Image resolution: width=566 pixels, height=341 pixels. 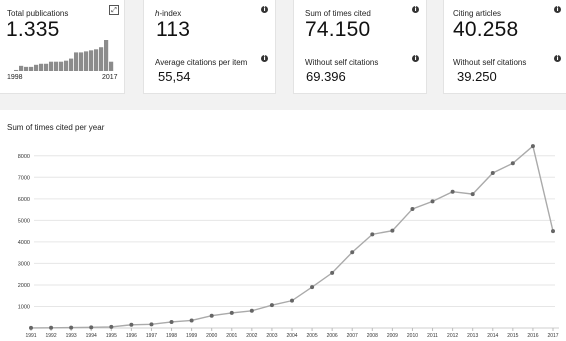 I want to click on times-cited-without-self-value: 69.396, so click(x=326, y=76).